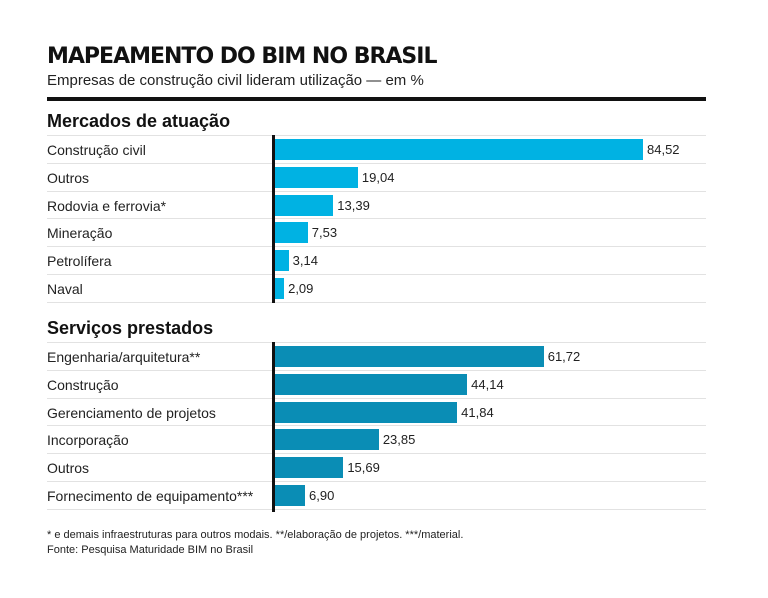 Image resolution: width=768 pixels, height=598 pixels. Describe the element at coordinates (399, 440) in the screenshot. I see `value-label: 23,85` at that location.